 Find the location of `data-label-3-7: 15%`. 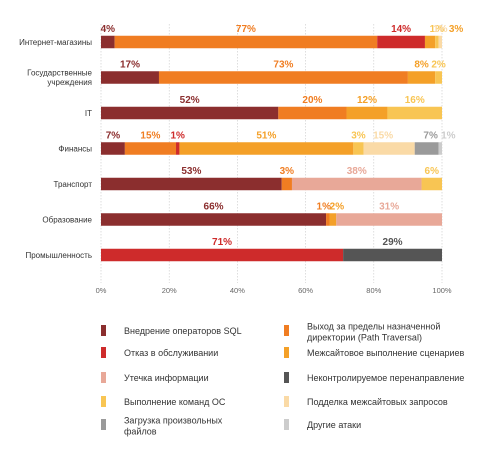

data-label-3-7: 15% is located at coordinates (383, 135).